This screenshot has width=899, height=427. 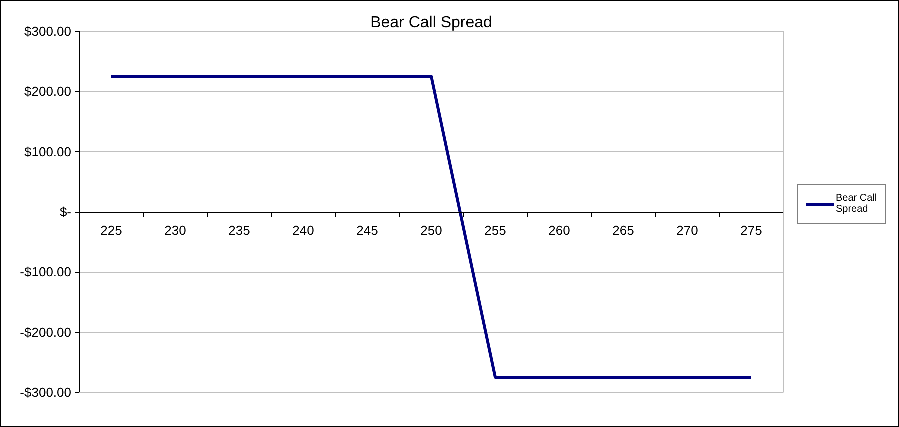 What do you see at coordinates (495, 230) in the screenshot?
I see `x-tick-label: 255` at bounding box center [495, 230].